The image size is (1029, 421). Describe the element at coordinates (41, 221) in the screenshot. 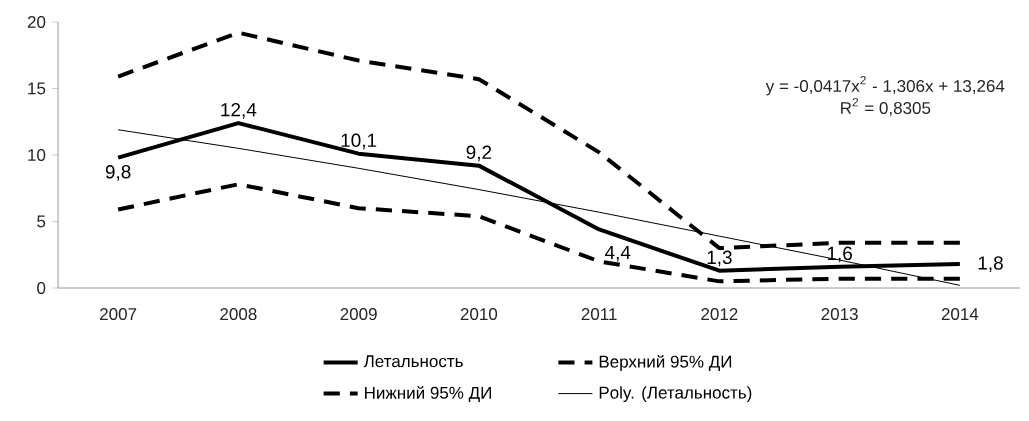

I see `y-tick-label: 5` at that location.